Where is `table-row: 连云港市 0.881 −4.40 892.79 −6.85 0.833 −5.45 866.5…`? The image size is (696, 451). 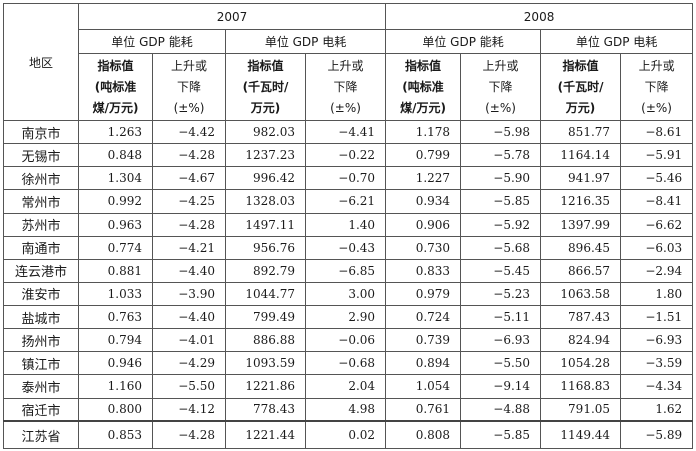 table-row: 连云港市 0.881 −4.40 892.79 −6.85 0.833 −5.45 866.5… is located at coordinates (348, 270).